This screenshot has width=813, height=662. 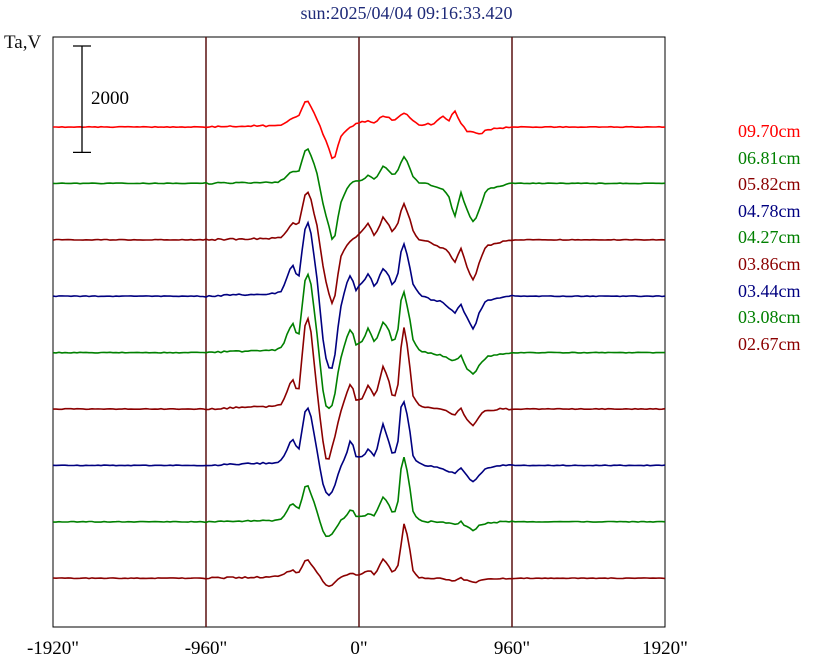 I want to click on trace-09.70cm, so click(x=359, y=130).